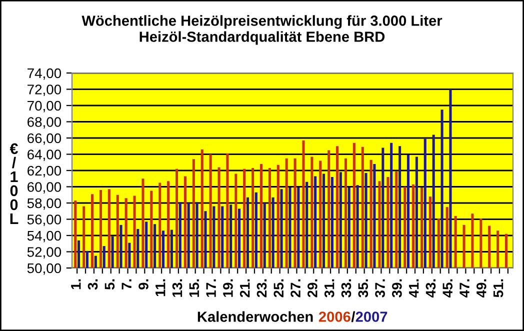 This screenshot has height=331, width=524. Describe the element at coordinates (363, 288) in the screenshot. I see `x-tick-label: 35.` at that location.